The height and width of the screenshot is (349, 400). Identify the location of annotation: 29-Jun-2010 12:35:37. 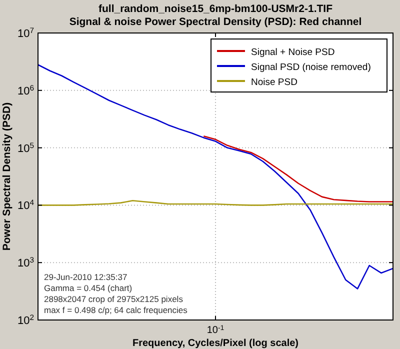
(86, 277).